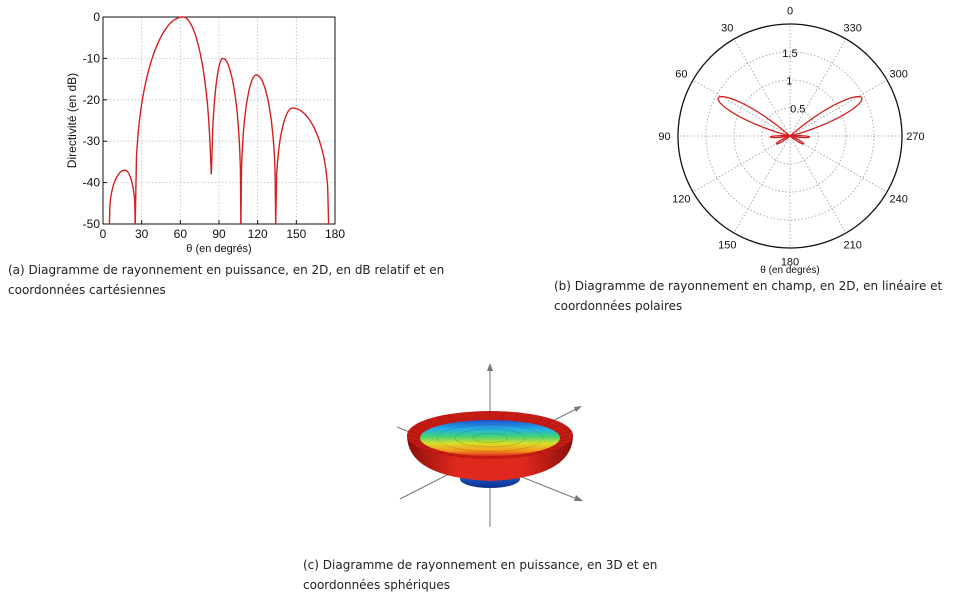 The height and width of the screenshot is (595, 961). What do you see at coordinates (853, 246) in the screenshot?
I see `angle-tick-label: 210` at bounding box center [853, 246].